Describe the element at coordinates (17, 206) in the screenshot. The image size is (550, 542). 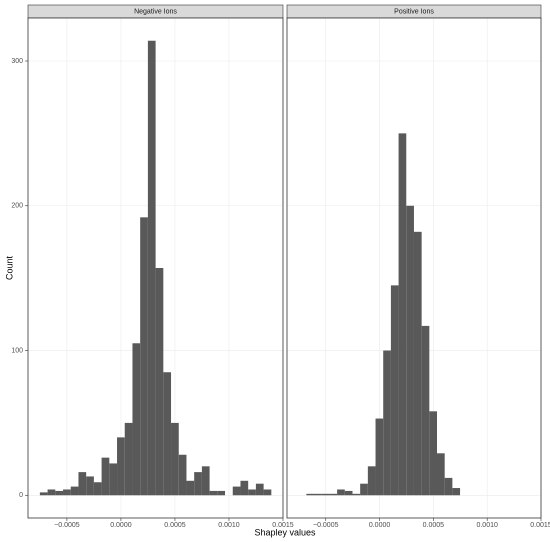
I see `y-tick-label: 200` at that location.